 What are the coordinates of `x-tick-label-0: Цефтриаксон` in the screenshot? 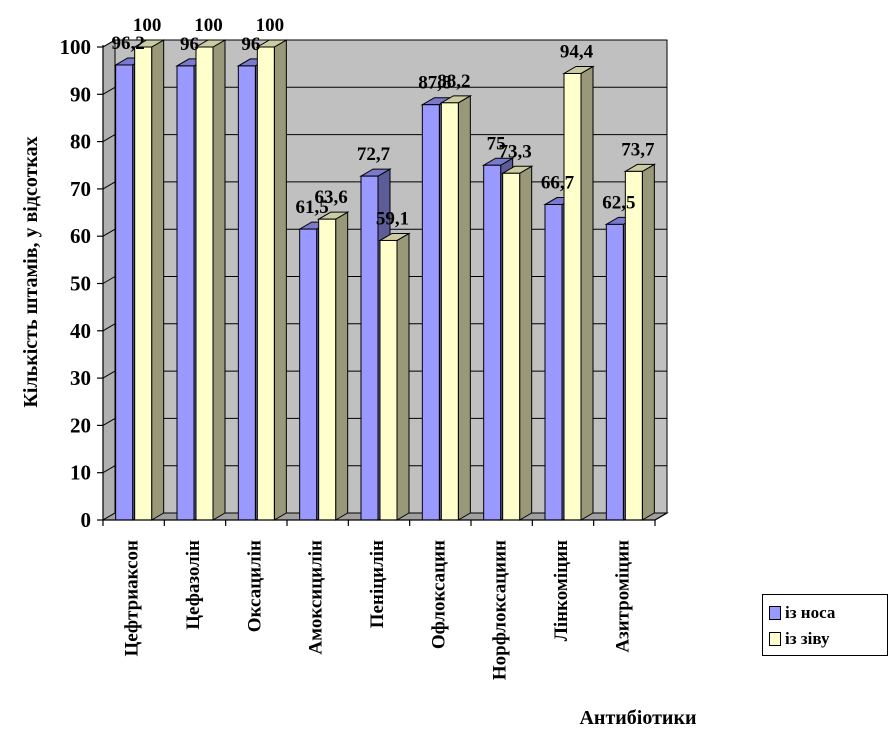 It's located at (132, 598).